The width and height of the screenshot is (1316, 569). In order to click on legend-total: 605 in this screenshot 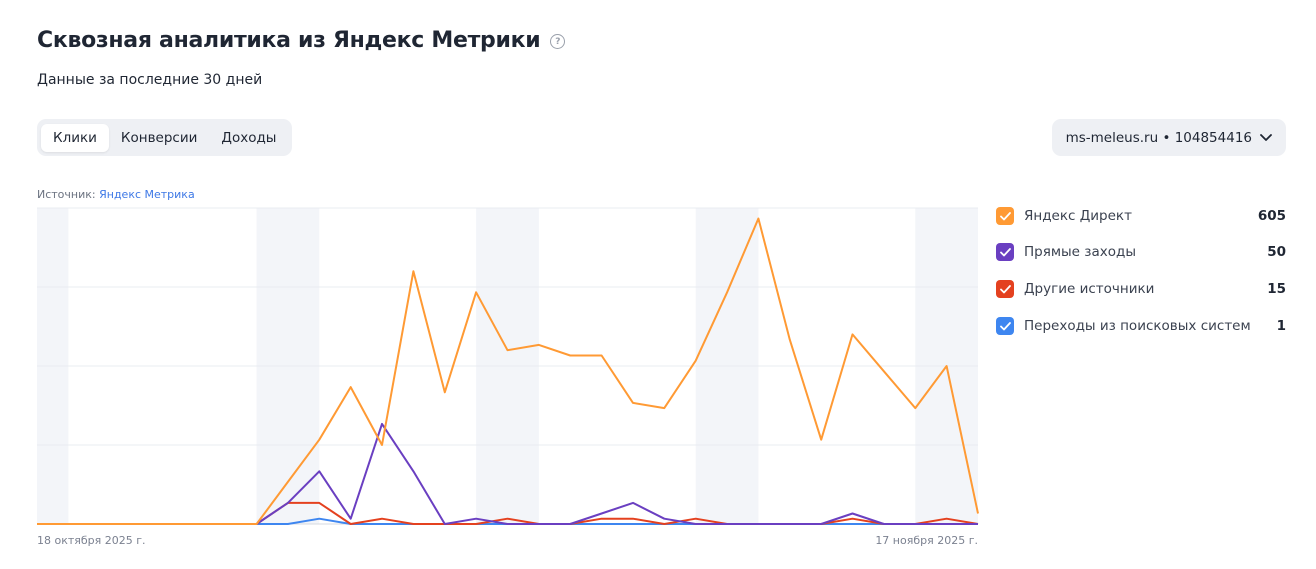, I will do `click(1271, 216)`.